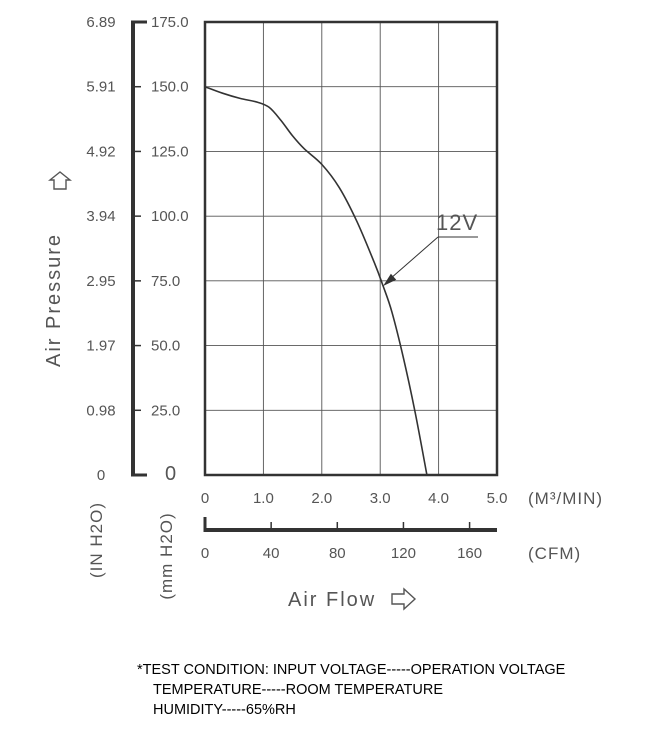 The image size is (659, 754). Describe the element at coordinates (100, 346) in the screenshot. I see `y-secondary-tick-label-2: 1.97` at that location.